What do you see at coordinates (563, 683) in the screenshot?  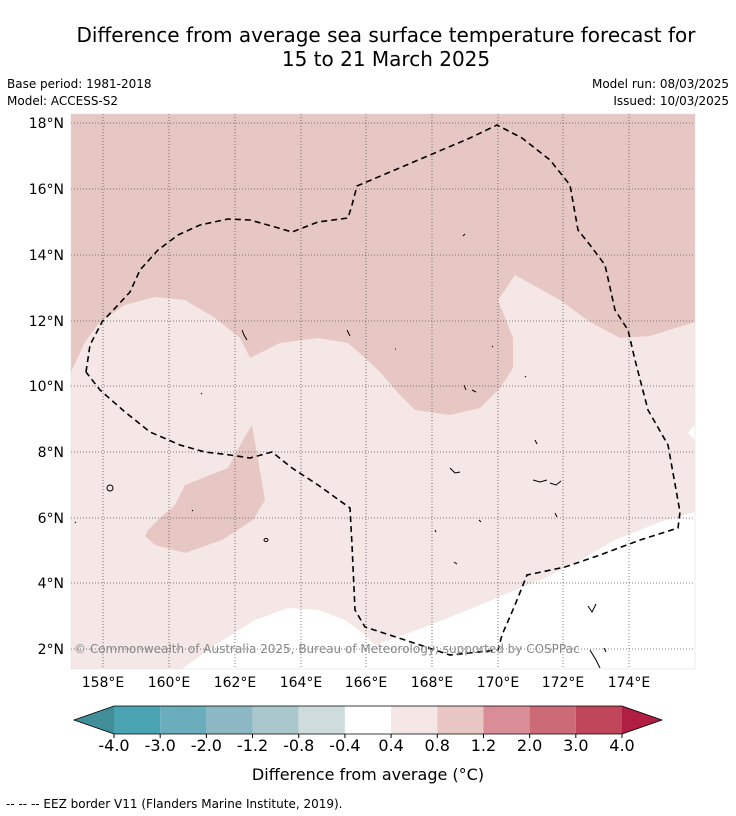 I see `lon-tick-label: 172°E` at bounding box center [563, 683].